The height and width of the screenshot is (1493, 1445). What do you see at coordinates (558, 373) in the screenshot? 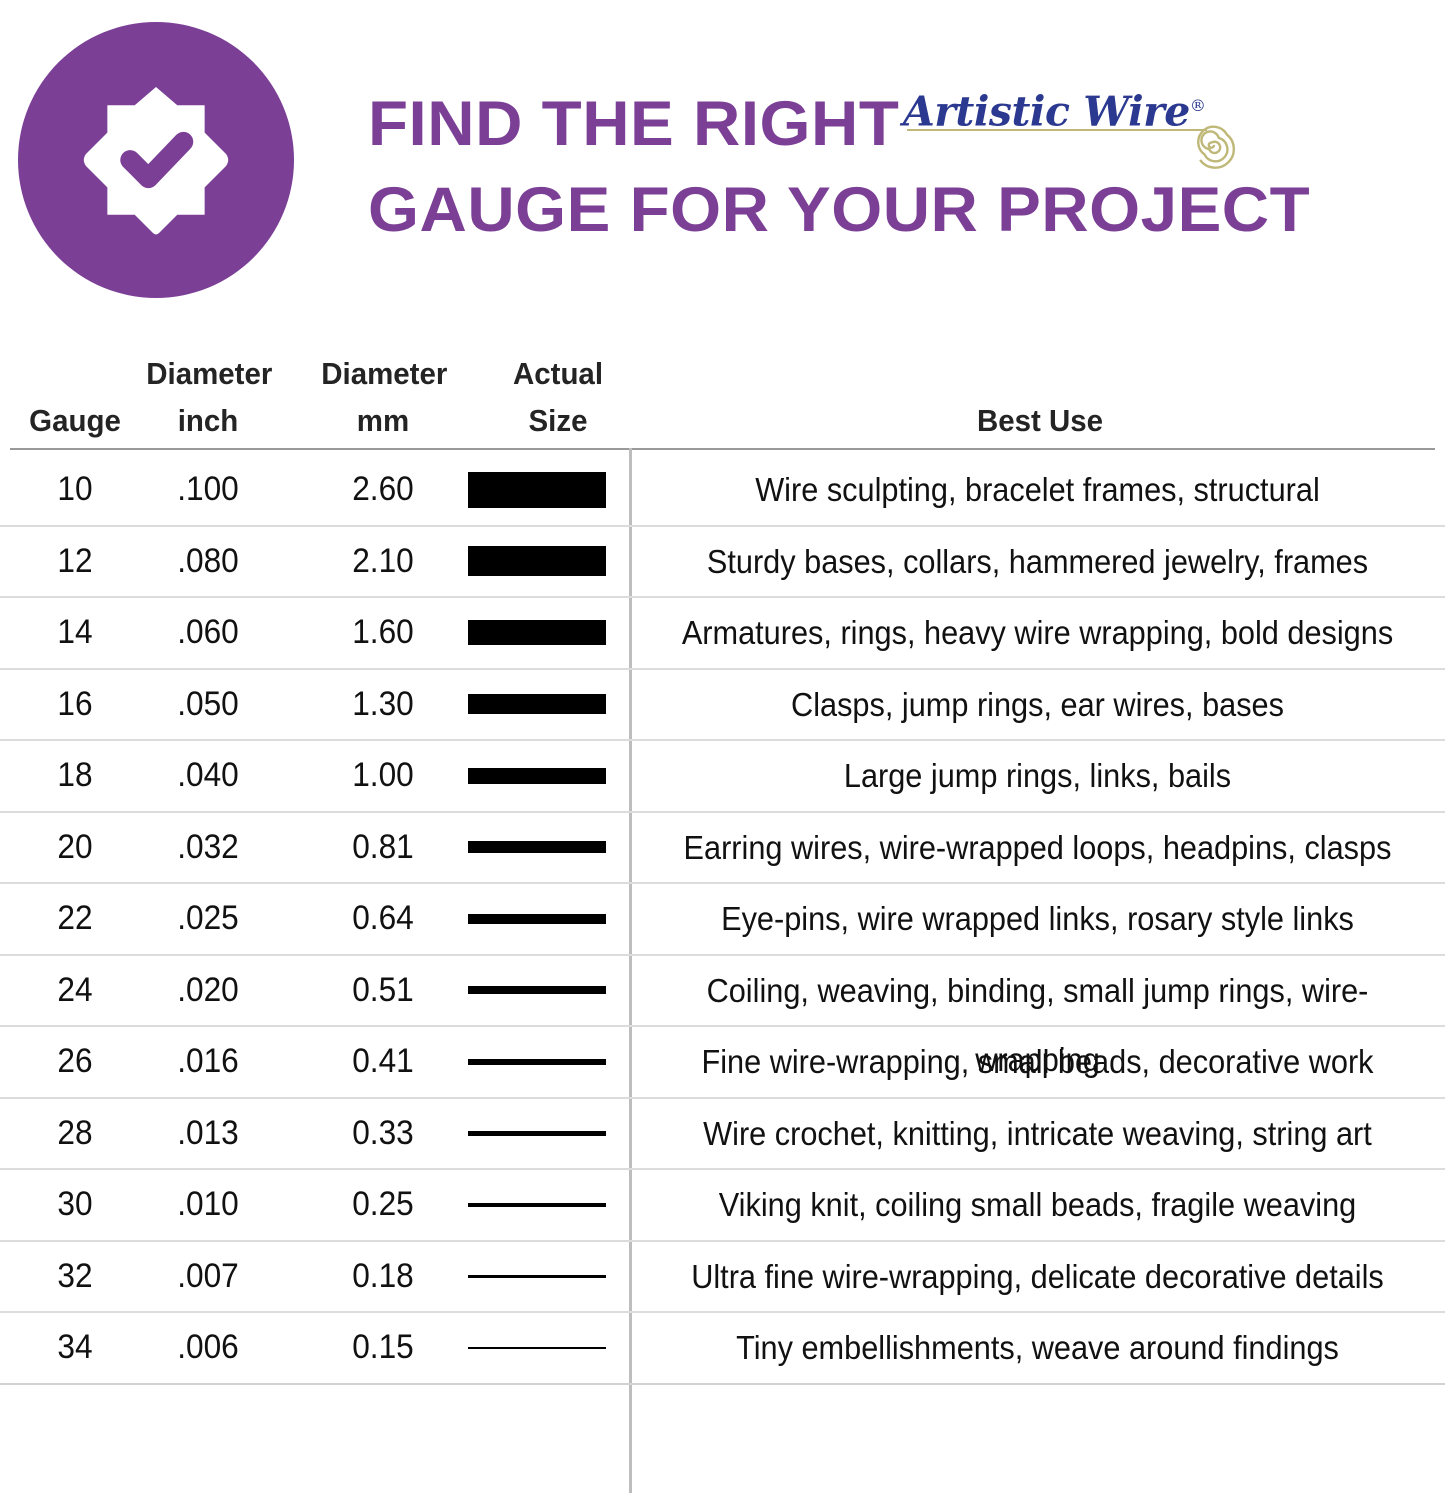
I see `header-actual-size-top: Actual` at bounding box center [558, 373].